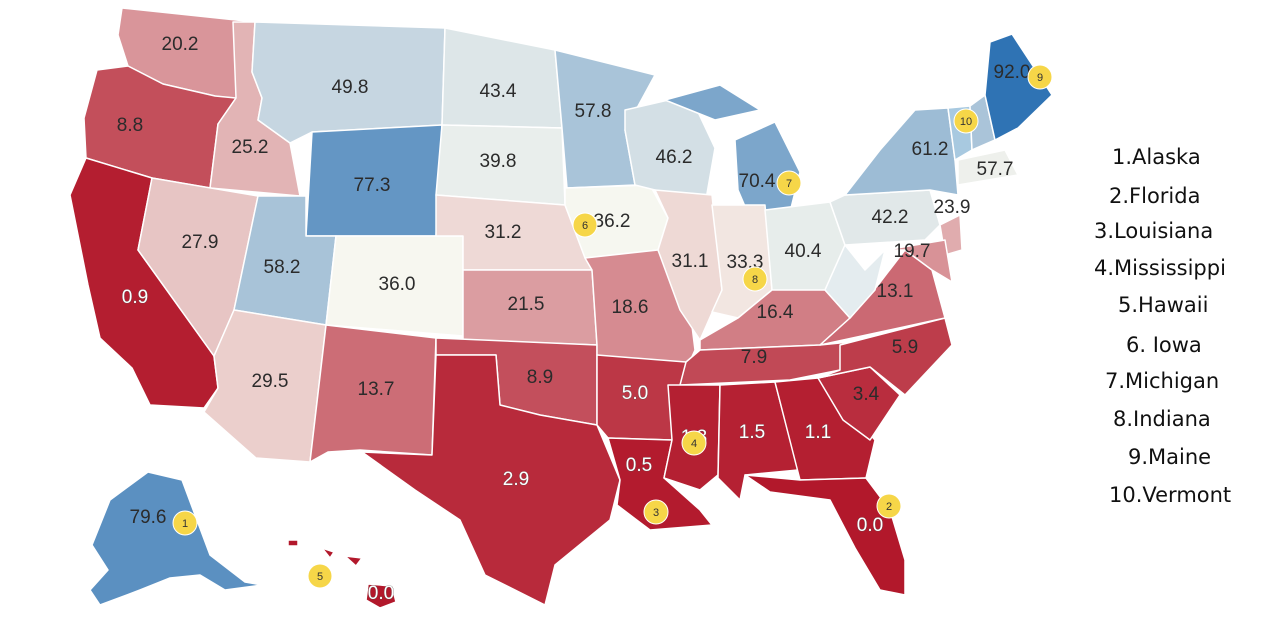 This screenshot has width=1283, height=637. I want to click on rank-marker-number: 10, so click(966, 122).